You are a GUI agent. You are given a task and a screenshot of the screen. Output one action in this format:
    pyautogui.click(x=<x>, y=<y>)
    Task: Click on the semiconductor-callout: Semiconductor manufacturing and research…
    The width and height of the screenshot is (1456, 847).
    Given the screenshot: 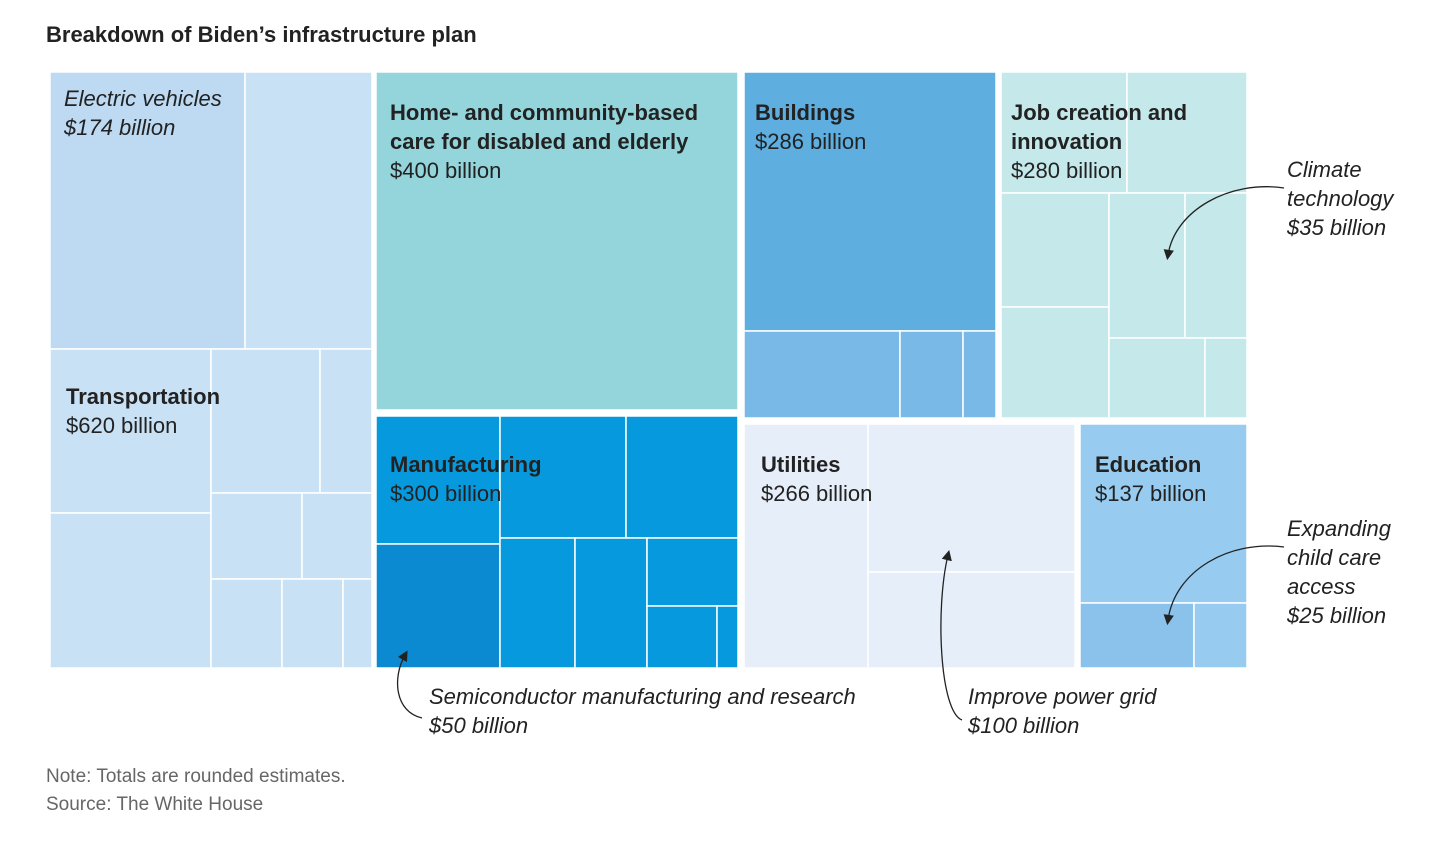 What is the action you would take?
    pyautogui.click(x=642, y=711)
    